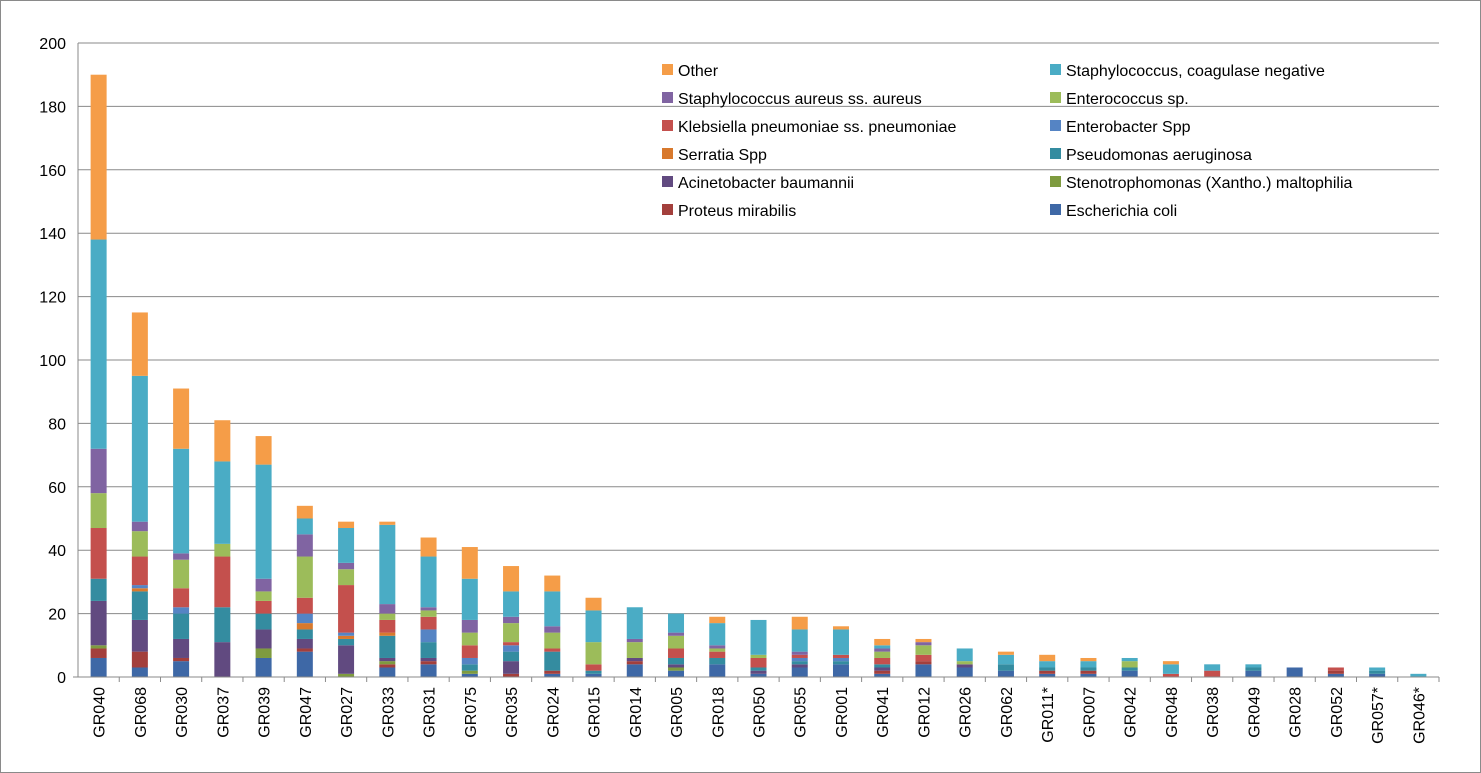 Image resolution: width=1481 pixels, height=773 pixels. What do you see at coordinates (57, 551) in the screenshot?
I see `y-tick-label: 40` at bounding box center [57, 551].